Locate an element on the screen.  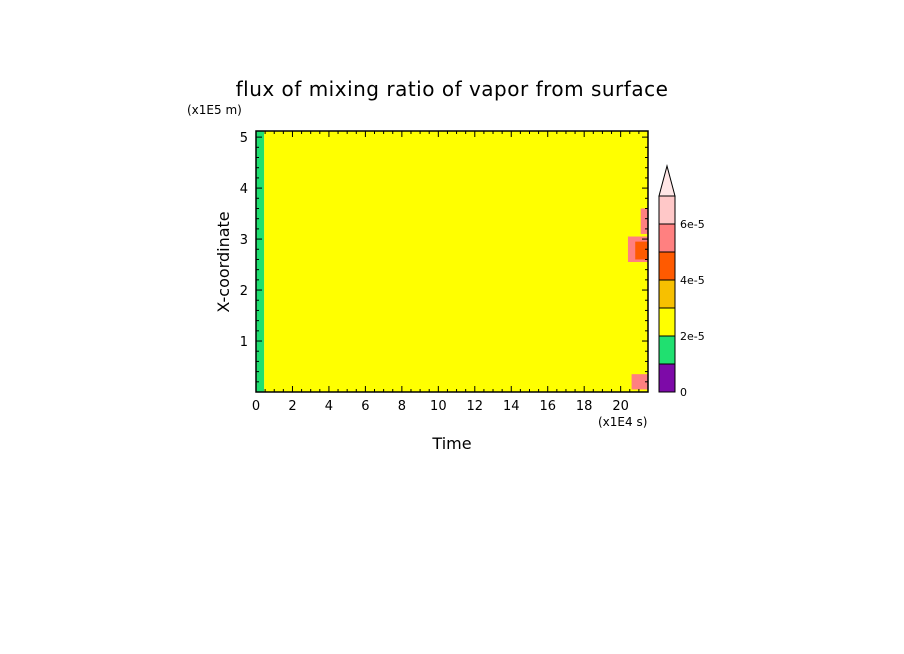
y-tick-label: 5 is located at coordinates (244, 138).